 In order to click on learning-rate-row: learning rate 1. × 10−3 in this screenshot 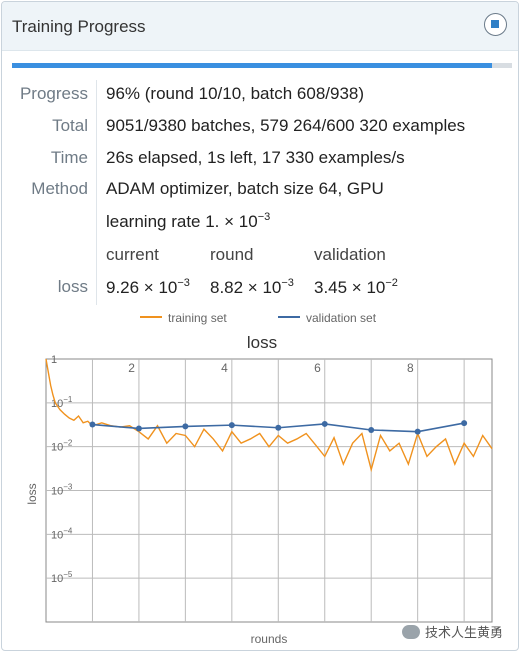, I will do `click(260, 225)`.